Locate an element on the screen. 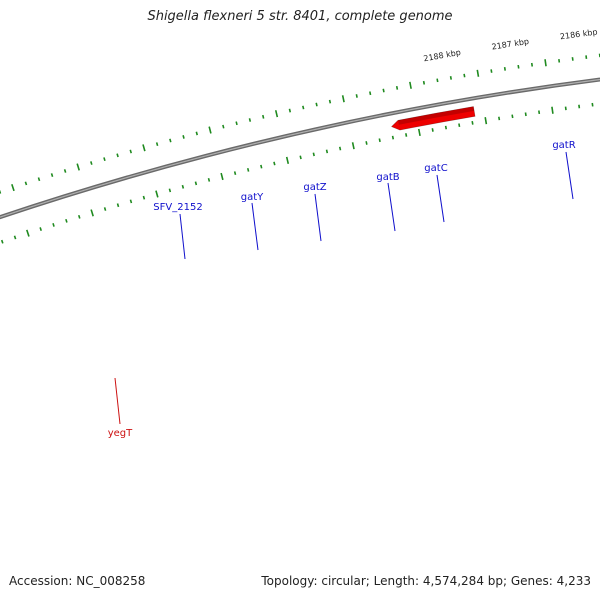 This screenshot has width=600, height=600. tick-label: 2187 kbp is located at coordinates (510, 44).